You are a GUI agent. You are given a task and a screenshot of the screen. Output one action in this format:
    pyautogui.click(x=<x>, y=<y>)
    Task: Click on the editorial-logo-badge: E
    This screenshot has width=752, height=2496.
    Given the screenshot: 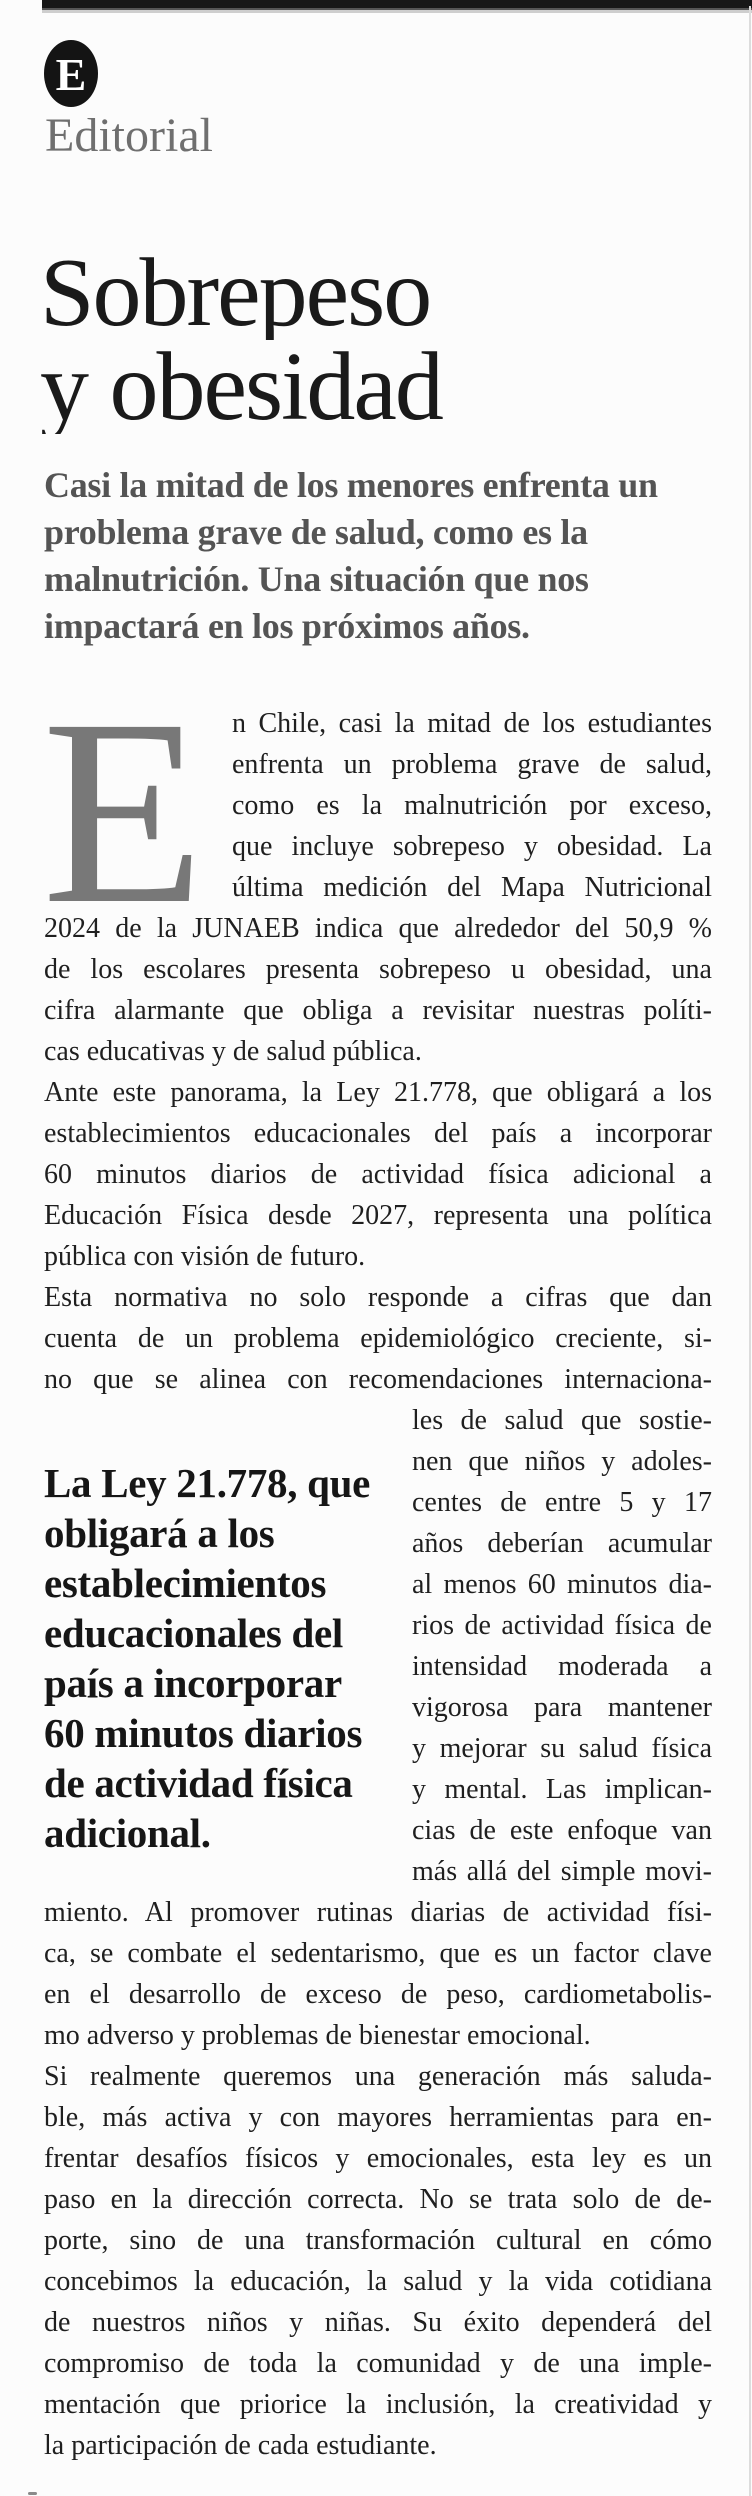 What is the action you would take?
    pyautogui.click(x=71, y=73)
    